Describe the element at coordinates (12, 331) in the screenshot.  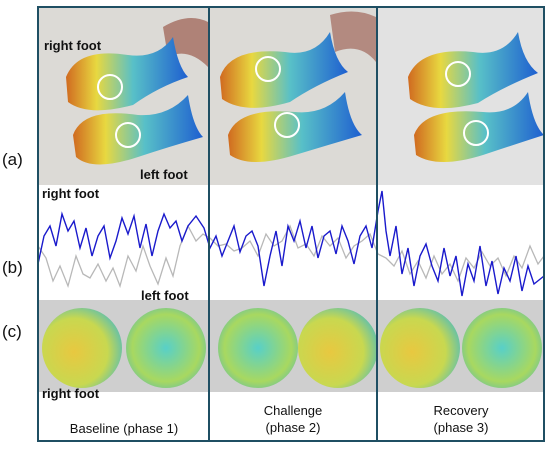
I see `row-label-c: (c)` at that location.